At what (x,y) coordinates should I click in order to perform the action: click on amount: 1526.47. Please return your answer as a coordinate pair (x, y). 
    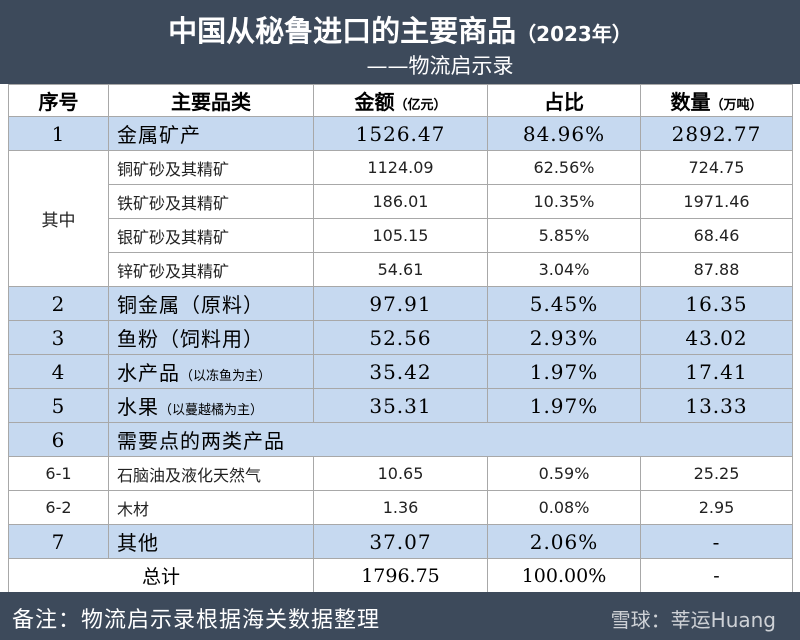
    Looking at the image, I should click on (400, 133).